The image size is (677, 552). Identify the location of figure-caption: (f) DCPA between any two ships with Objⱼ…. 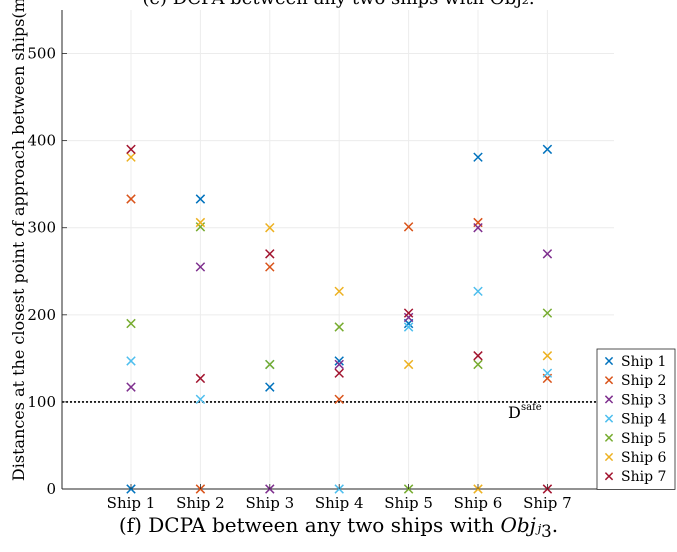
(338, 527).